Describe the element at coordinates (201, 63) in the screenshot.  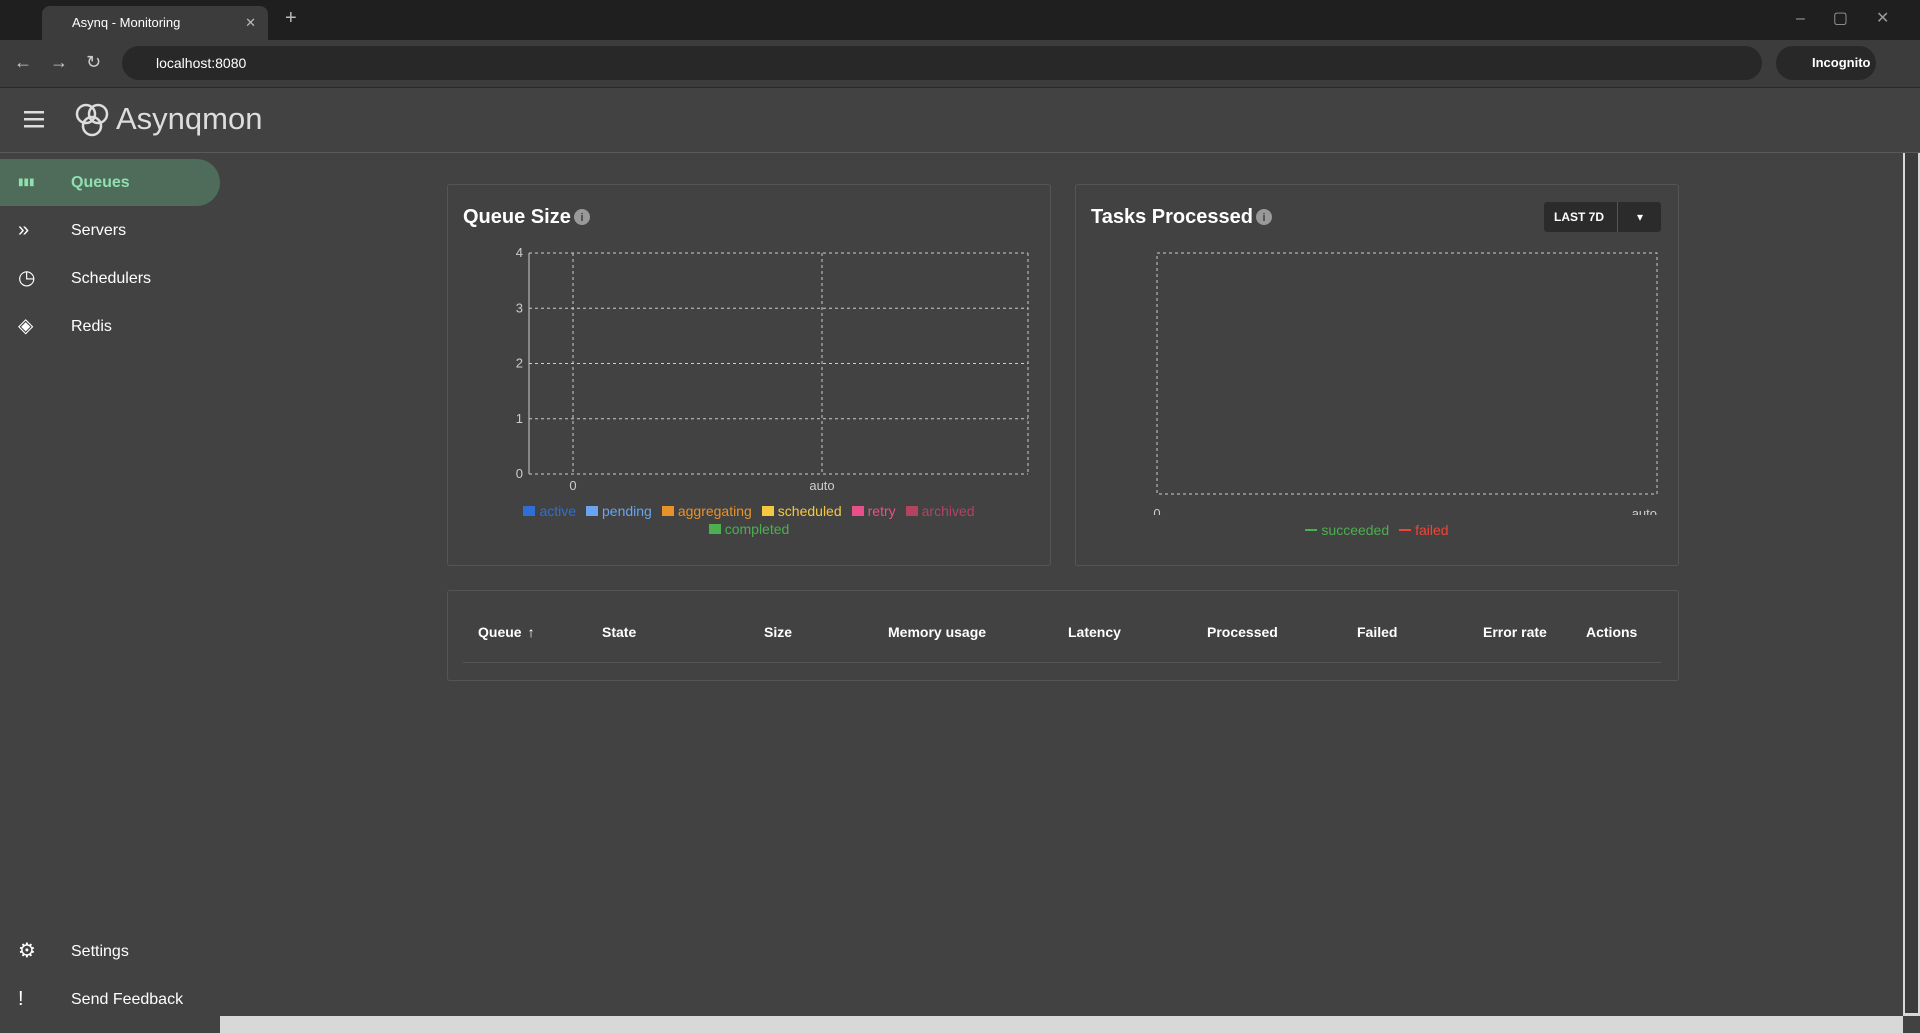
I see `url-text: localhost:8080` at that location.